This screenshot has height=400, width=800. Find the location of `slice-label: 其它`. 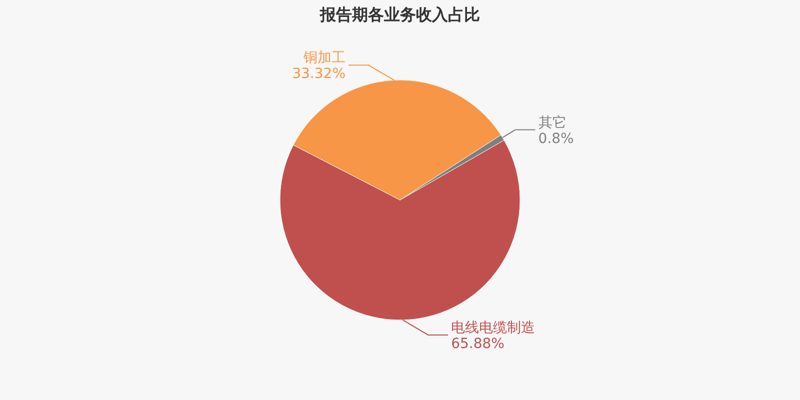

slice-label: 其它 is located at coordinates (552, 122).